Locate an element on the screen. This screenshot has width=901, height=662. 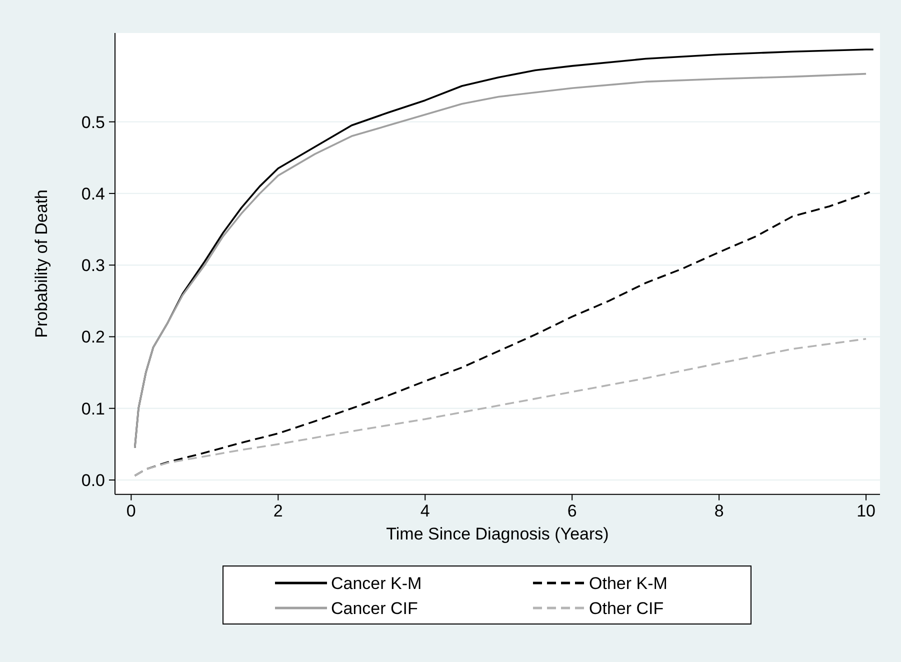
x-tick-label: 2 is located at coordinates (278, 510).